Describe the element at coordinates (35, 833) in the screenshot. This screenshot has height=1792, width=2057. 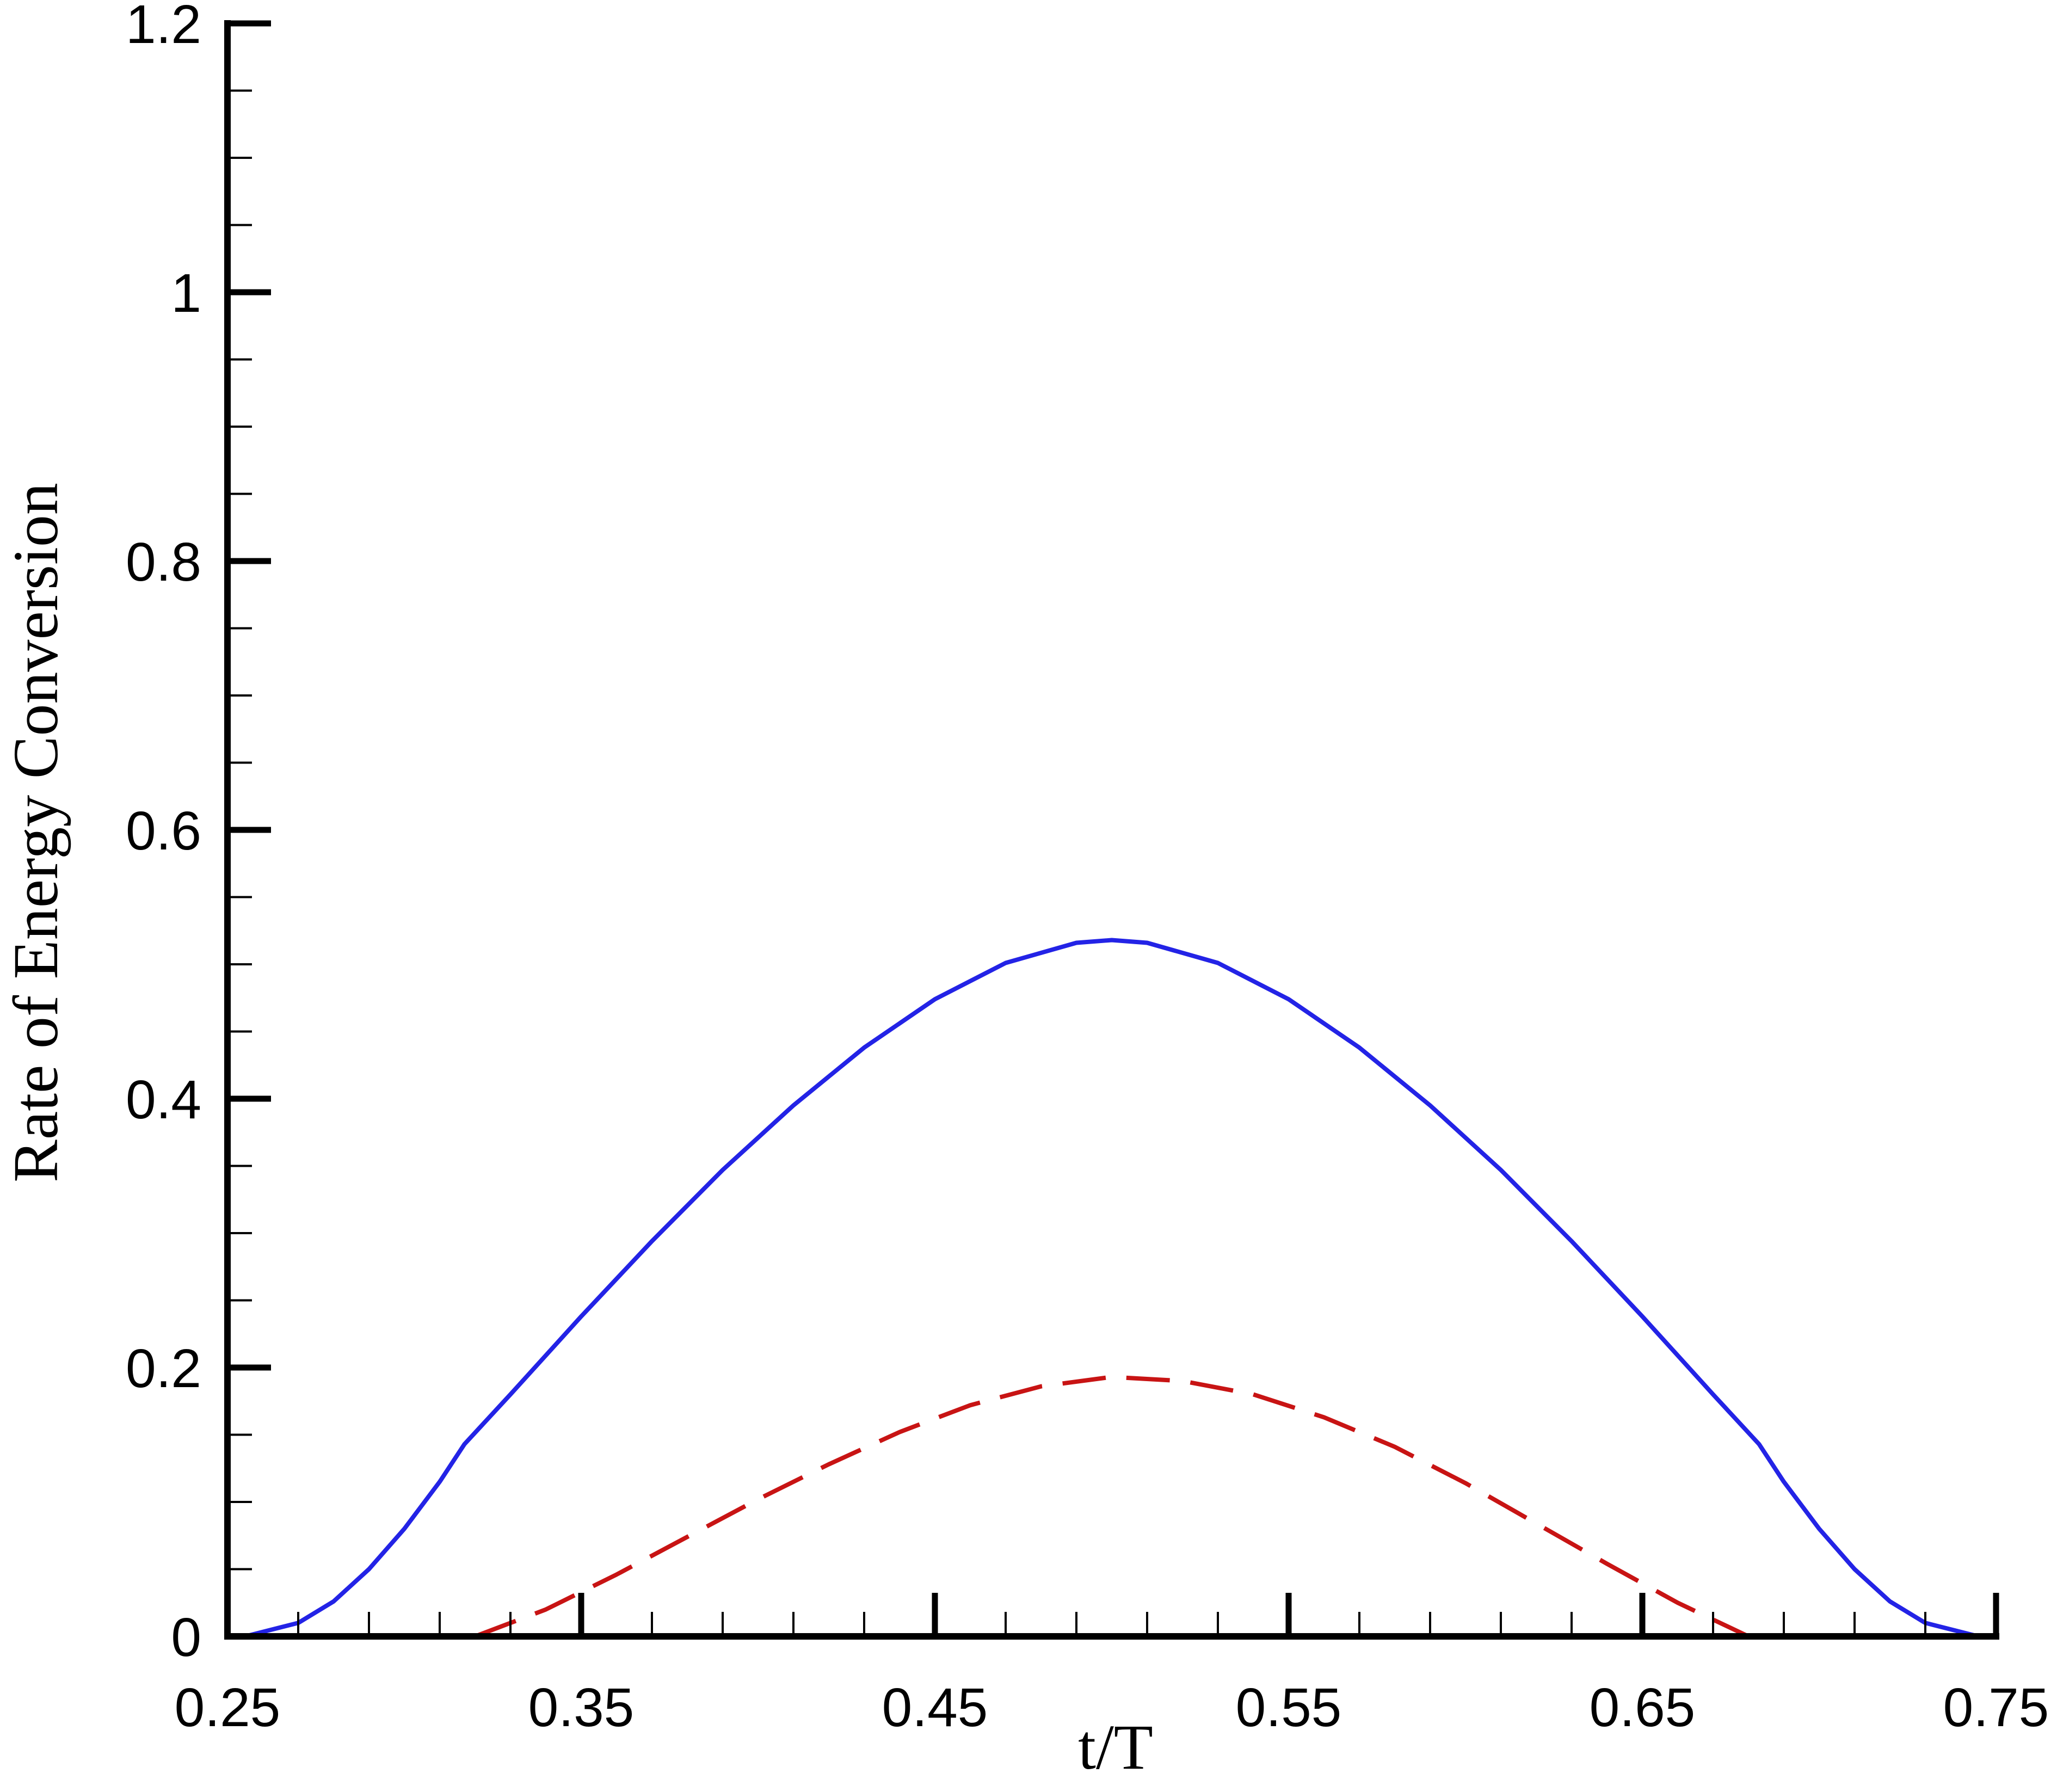
I see `y-axis-title: Rate of Energy Conversion` at that location.